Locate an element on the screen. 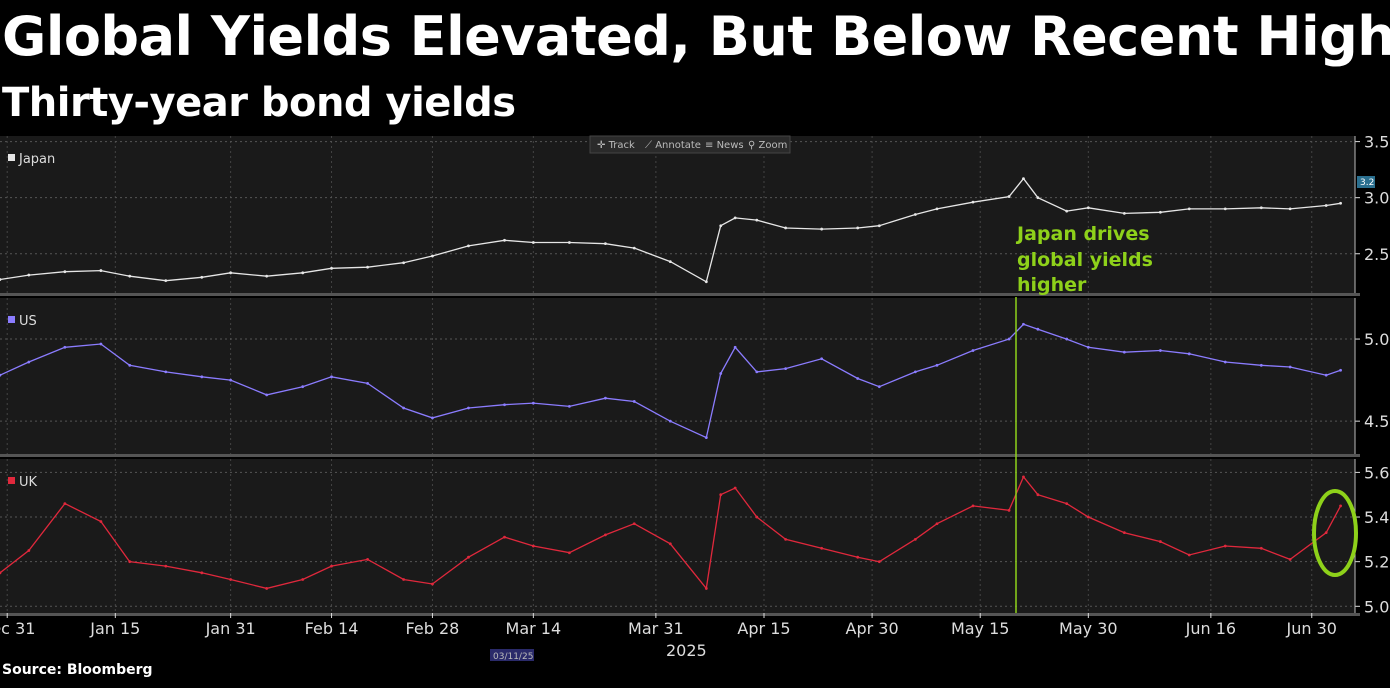 This screenshot has height=688, width=1390. annotate-button: ⟋ Annotate is located at coordinates (673, 145).